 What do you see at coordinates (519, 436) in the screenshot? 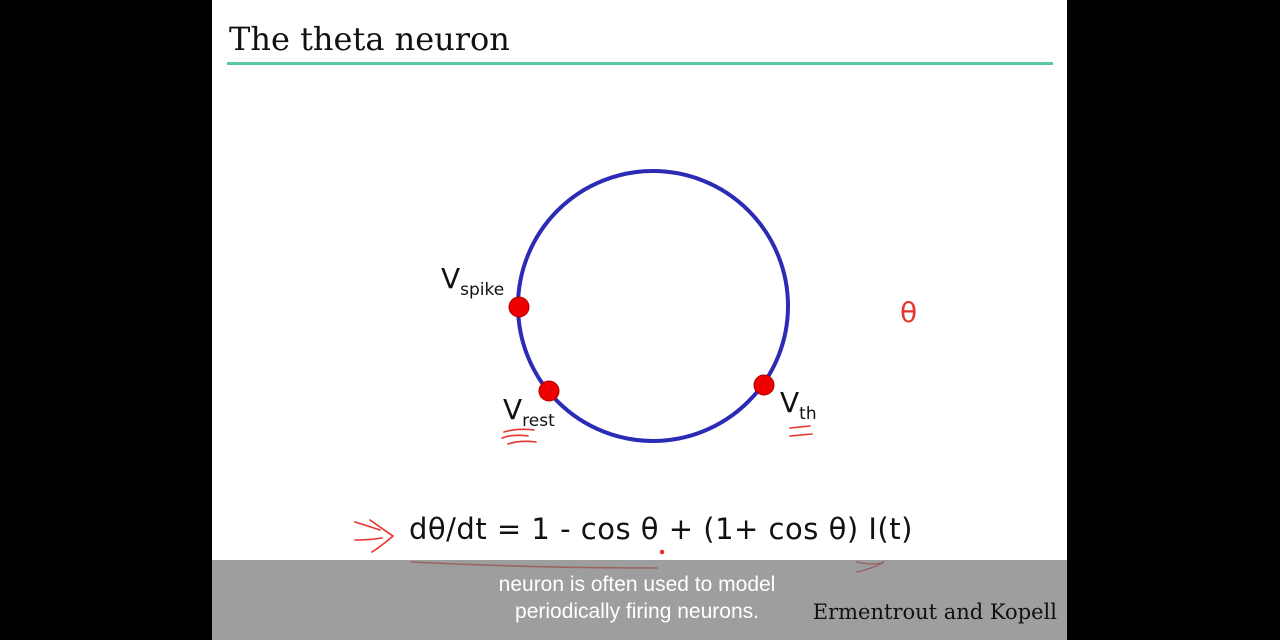
I see `rest-underline-mark` at bounding box center [519, 436].